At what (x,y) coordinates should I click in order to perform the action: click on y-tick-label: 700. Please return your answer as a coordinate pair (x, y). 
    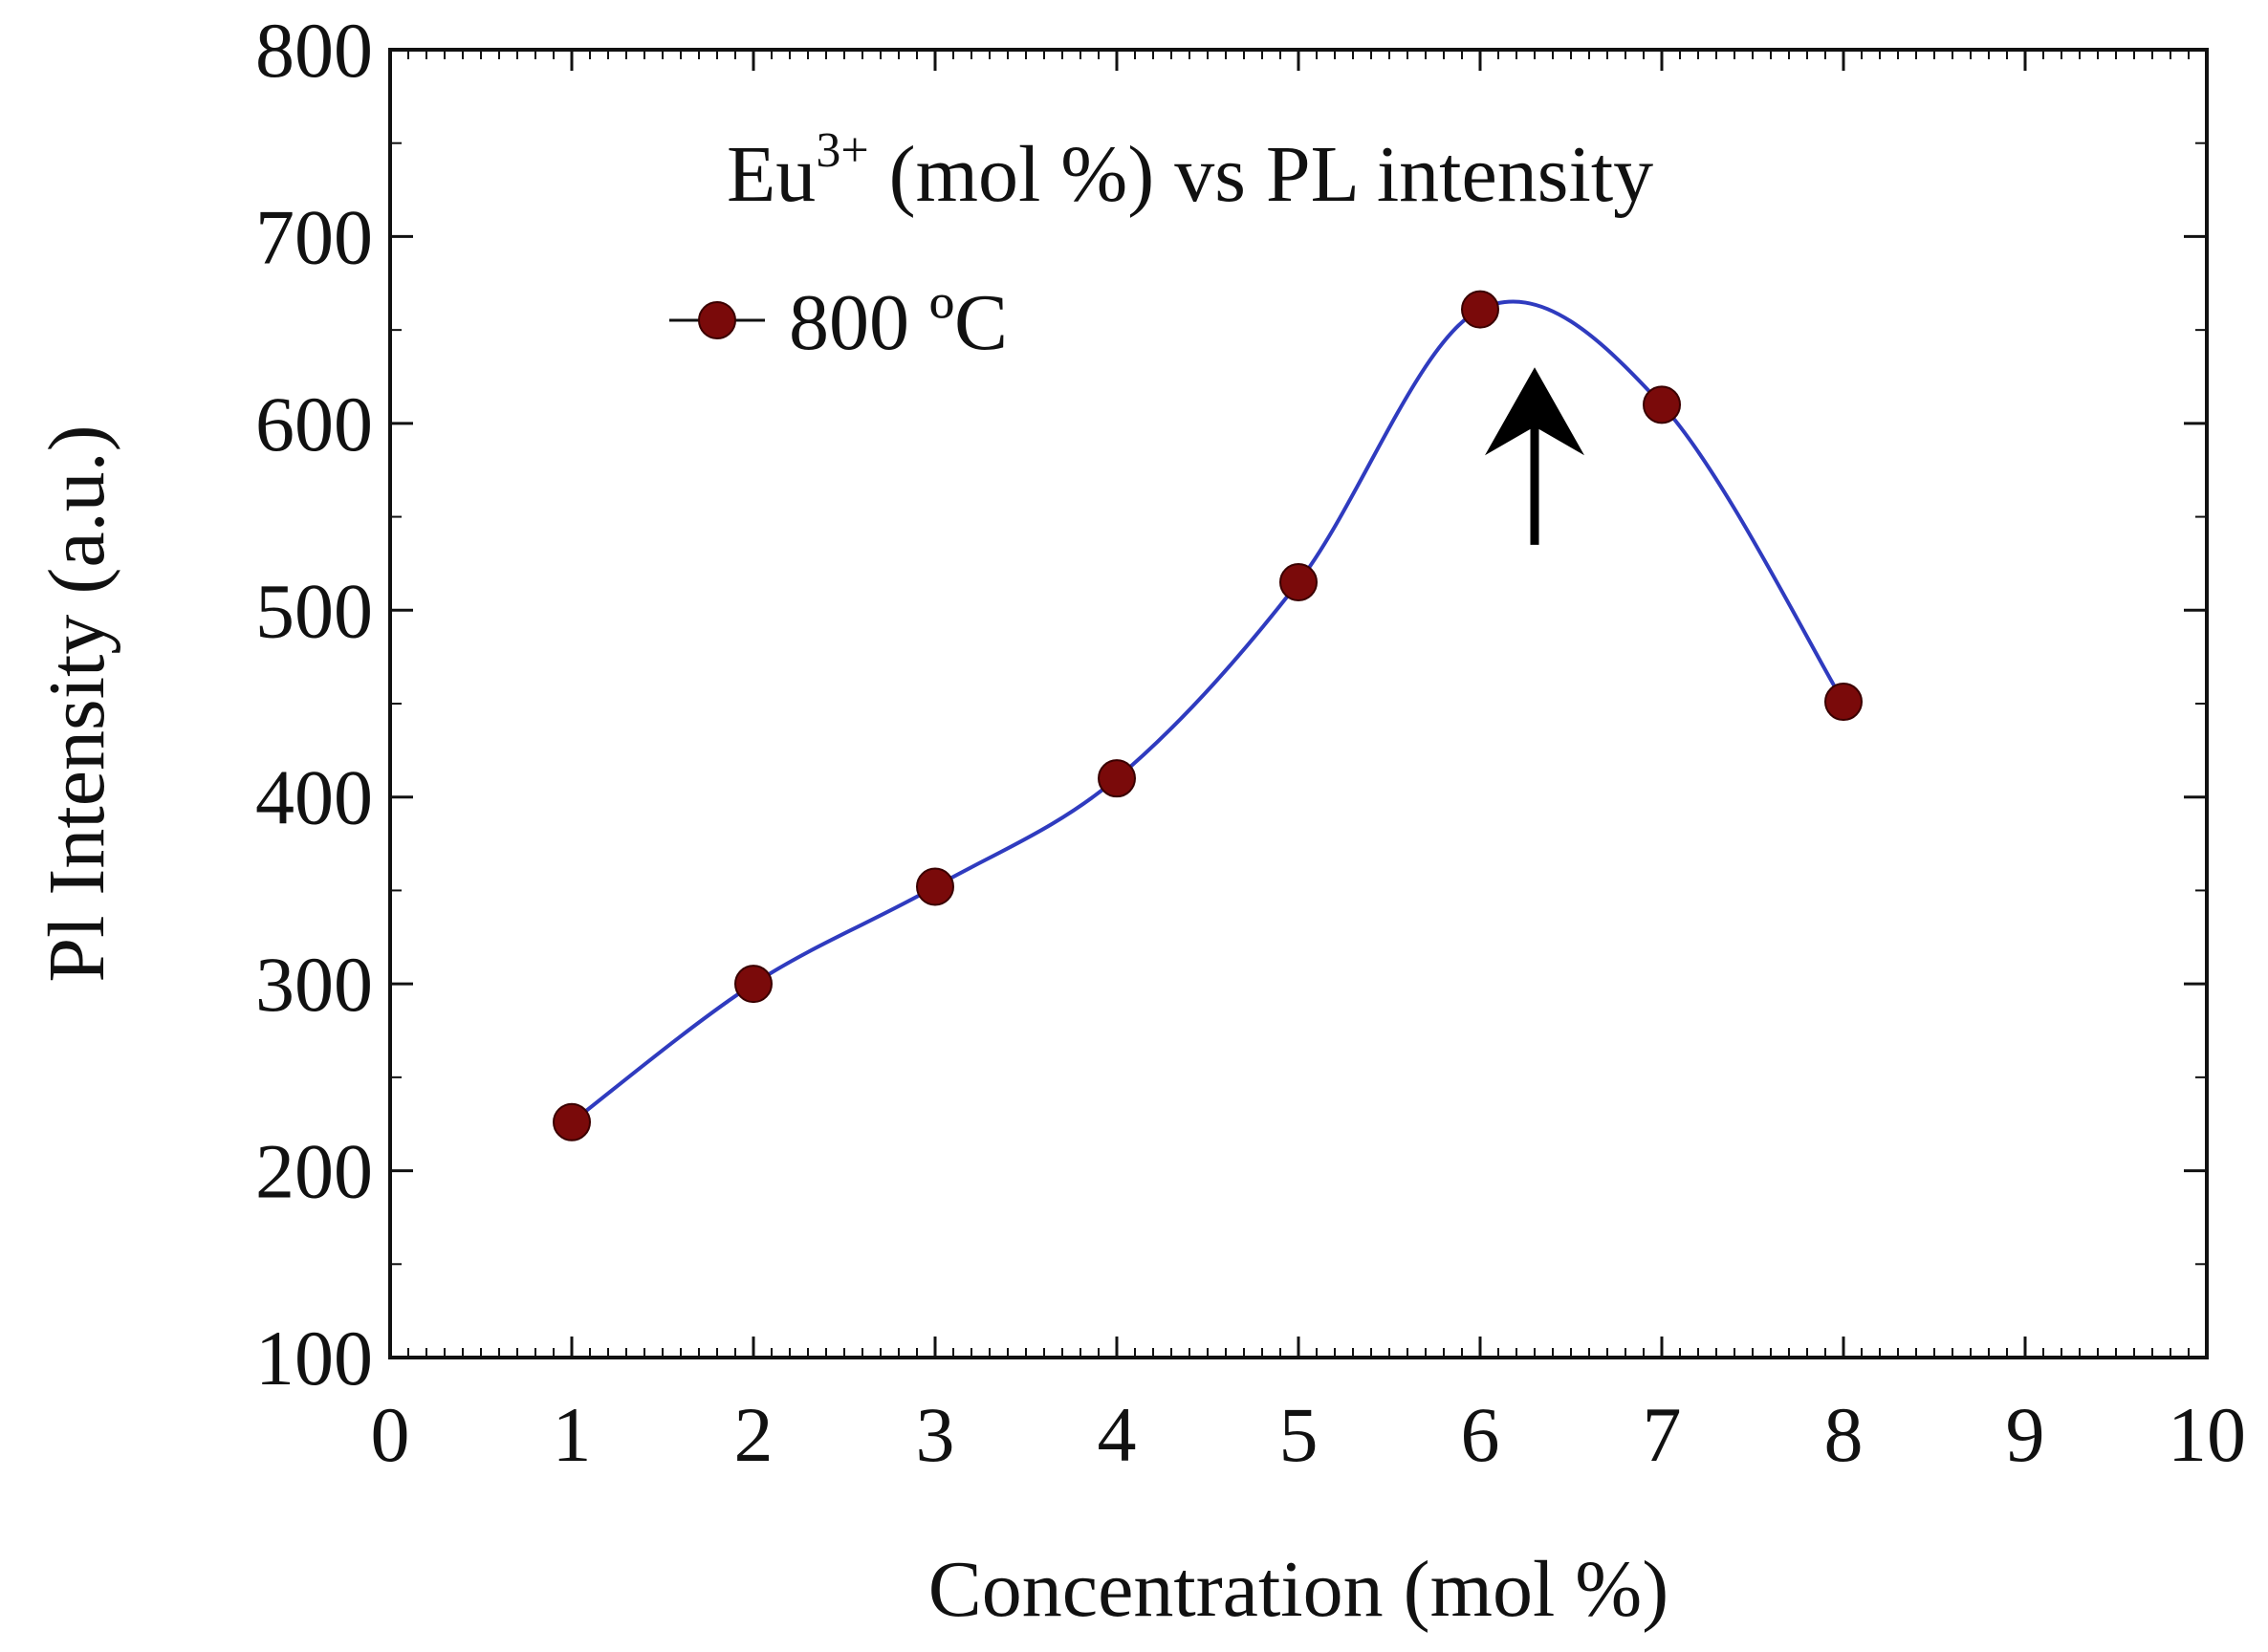
    Looking at the image, I should click on (314, 236).